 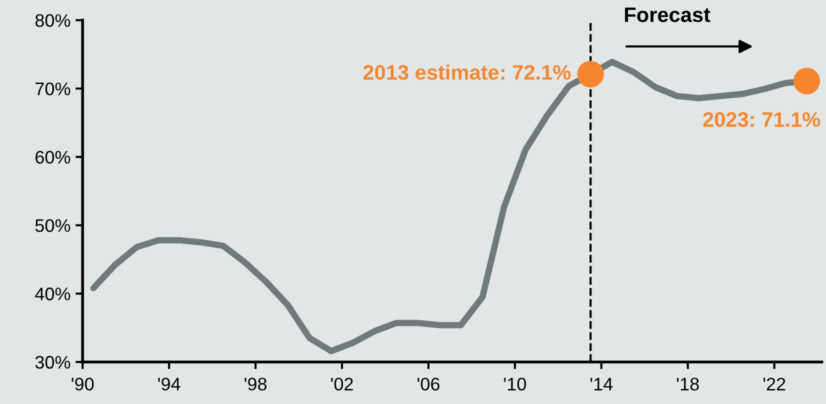 What do you see at coordinates (52, 294) in the screenshot?
I see `y-tick-label: 40%` at bounding box center [52, 294].